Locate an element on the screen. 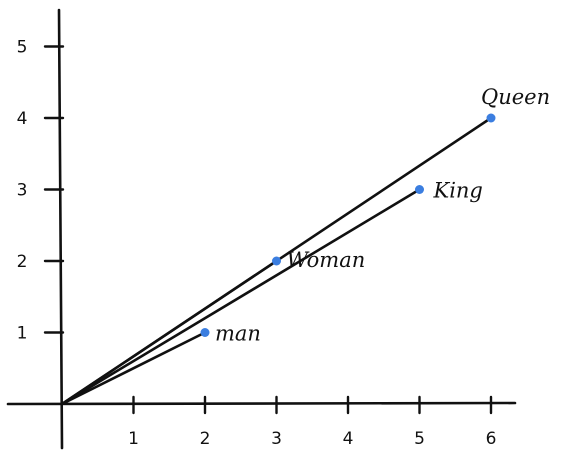  y-tick-label: 3 is located at coordinates (22, 191).